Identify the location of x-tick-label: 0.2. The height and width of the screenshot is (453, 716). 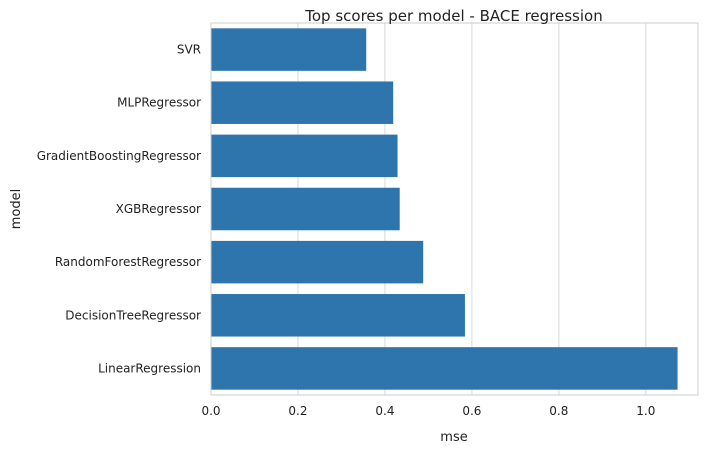
(297, 411).